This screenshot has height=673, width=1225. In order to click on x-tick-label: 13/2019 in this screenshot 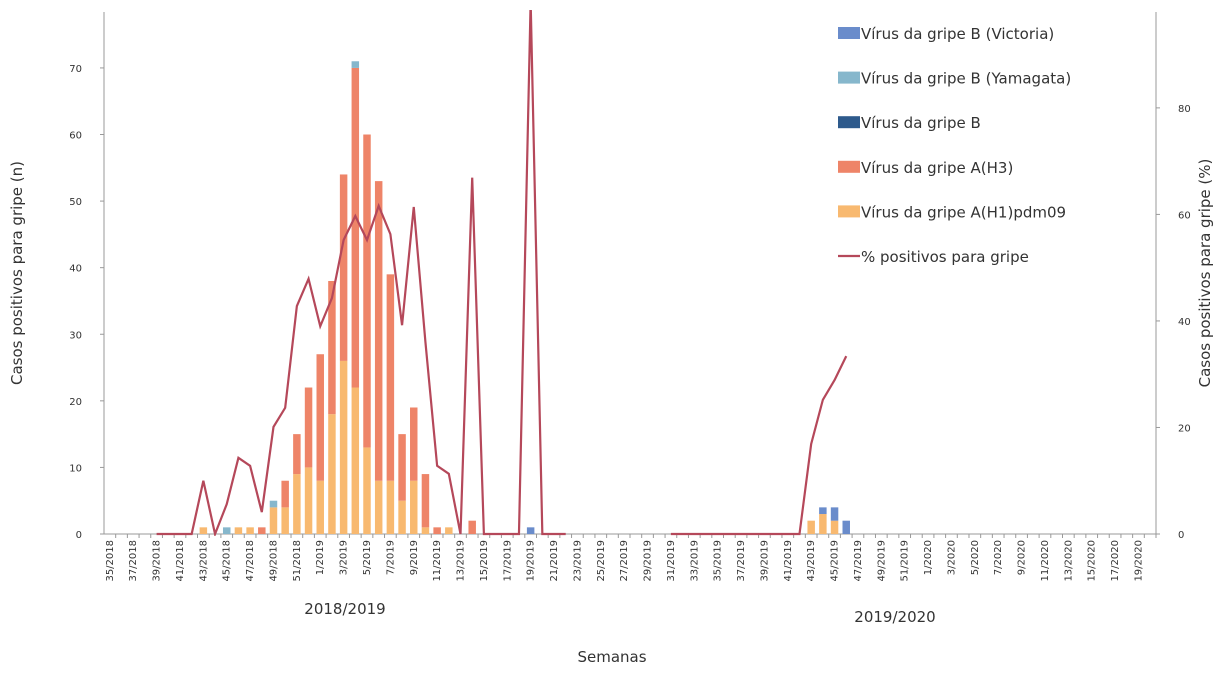, I will do `click(461, 561)`.